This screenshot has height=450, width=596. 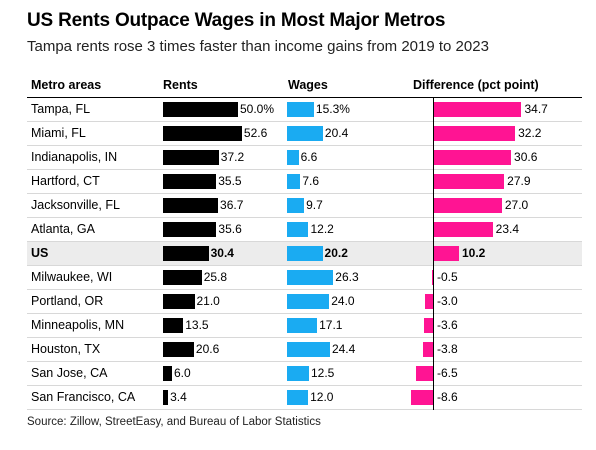 I want to click on metro-label: Milwaukee, WI, so click(x=72, y=277).